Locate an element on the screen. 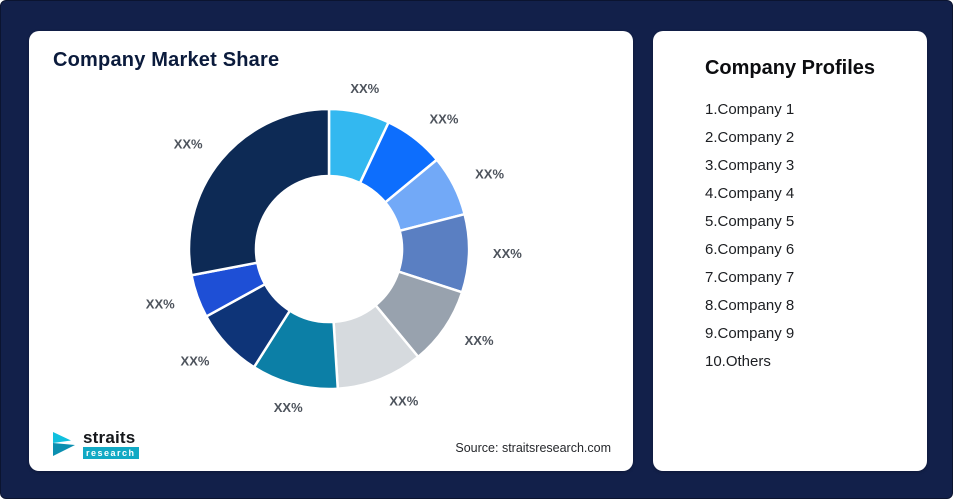 This screenshot has width=953, height=499. profile-item: 2.Company 2 is located at coordinates (750, 137).